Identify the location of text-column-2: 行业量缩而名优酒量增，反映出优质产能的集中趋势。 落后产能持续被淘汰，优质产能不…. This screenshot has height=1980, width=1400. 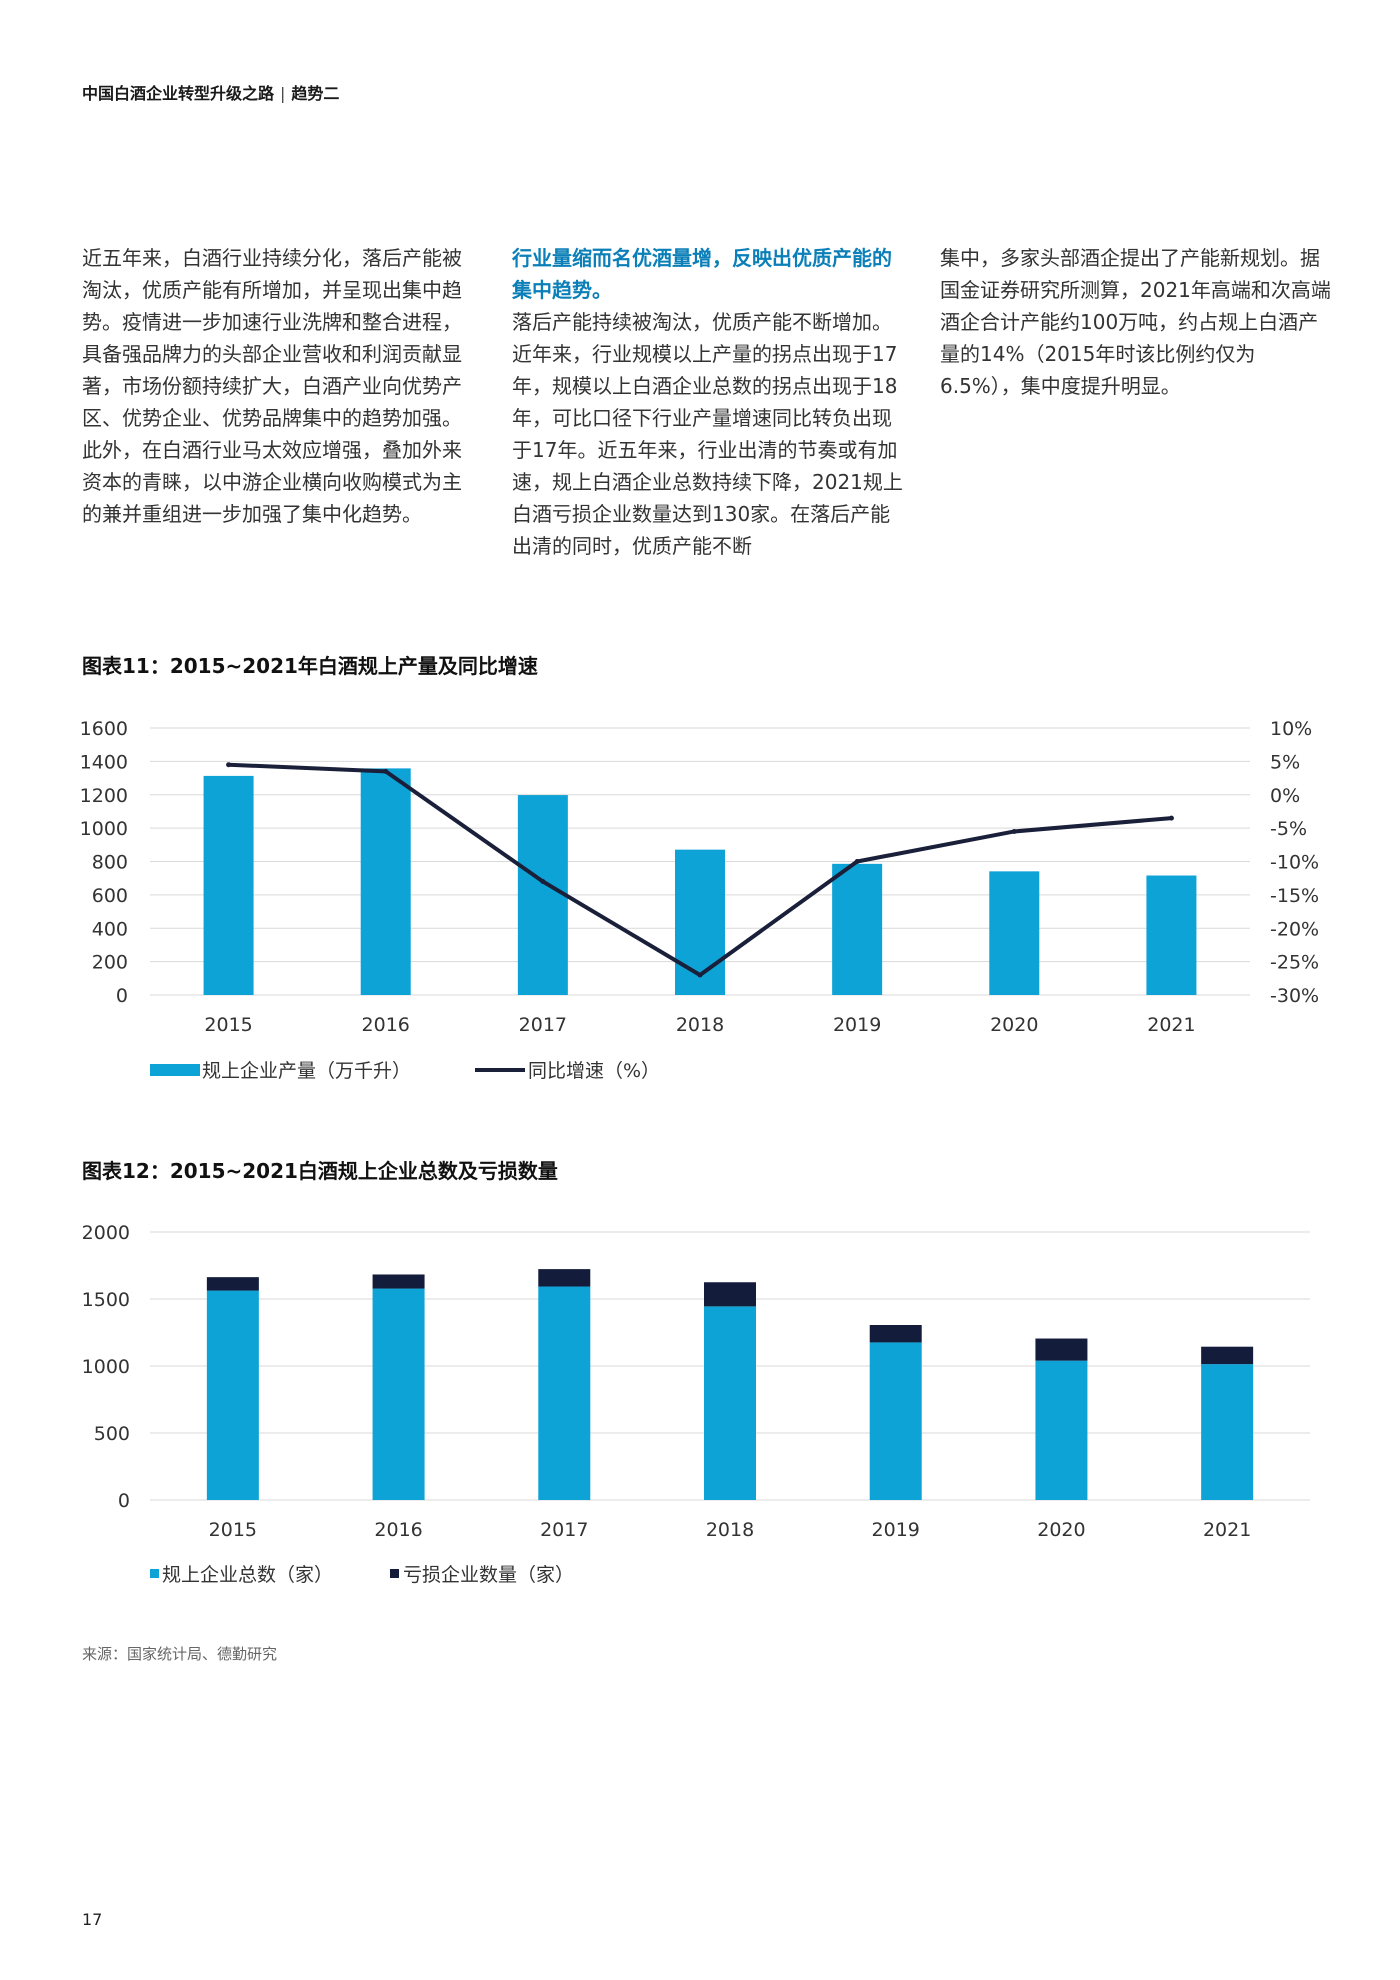
(708, 402).